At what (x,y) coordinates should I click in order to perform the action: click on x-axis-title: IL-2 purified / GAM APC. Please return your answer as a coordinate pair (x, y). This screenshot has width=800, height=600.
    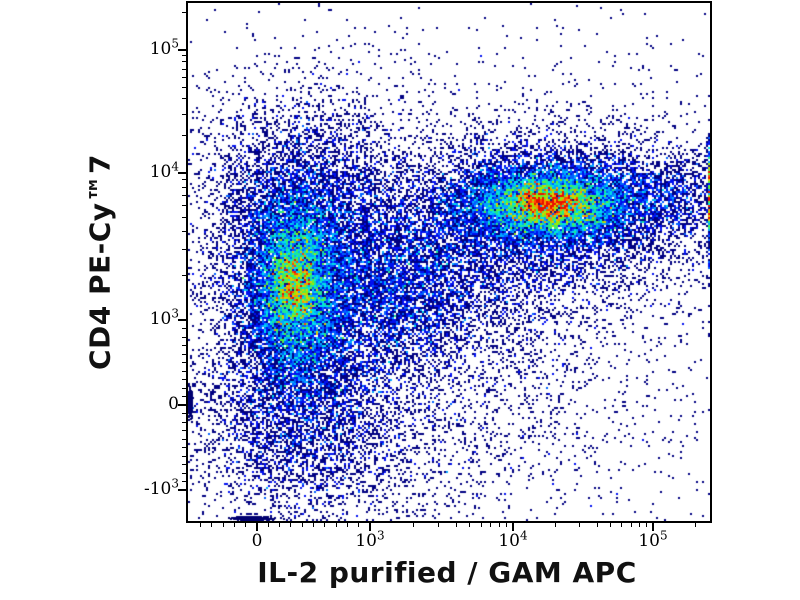
    Looking at the image, I should click on (447, 572).